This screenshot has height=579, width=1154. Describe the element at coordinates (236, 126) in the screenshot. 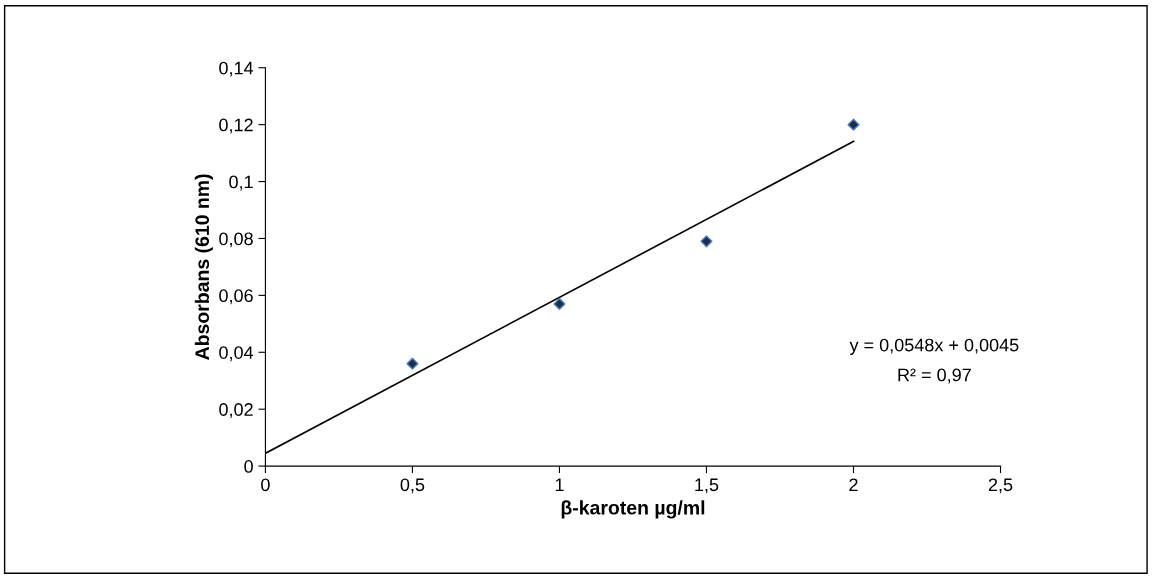

I see `y-tick-label: 0,12` at that location.